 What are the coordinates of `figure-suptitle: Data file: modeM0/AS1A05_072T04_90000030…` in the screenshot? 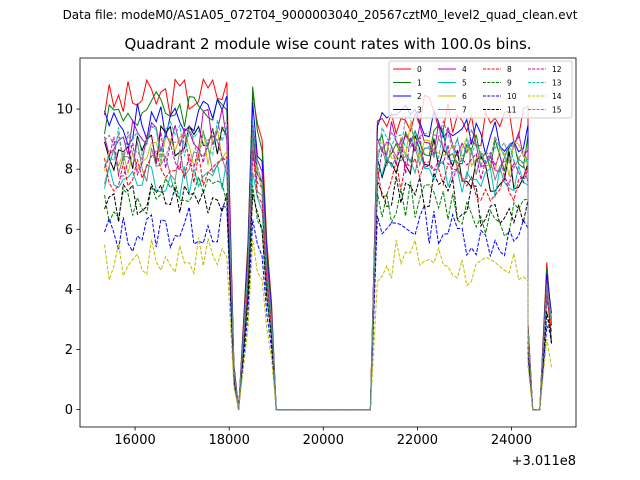 It's located at (320, 15).